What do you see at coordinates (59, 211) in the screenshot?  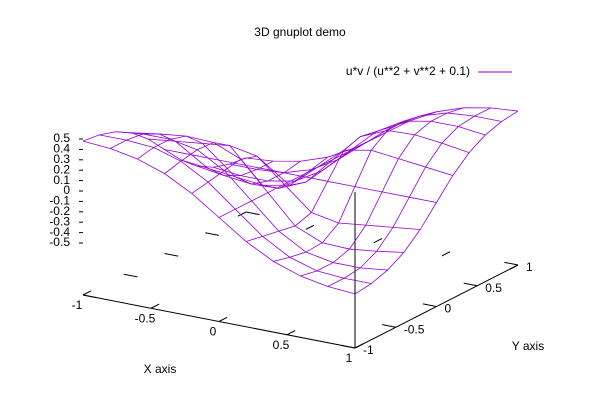 I see `z-tick-label: -0.2` at bounding box center [59, 211].